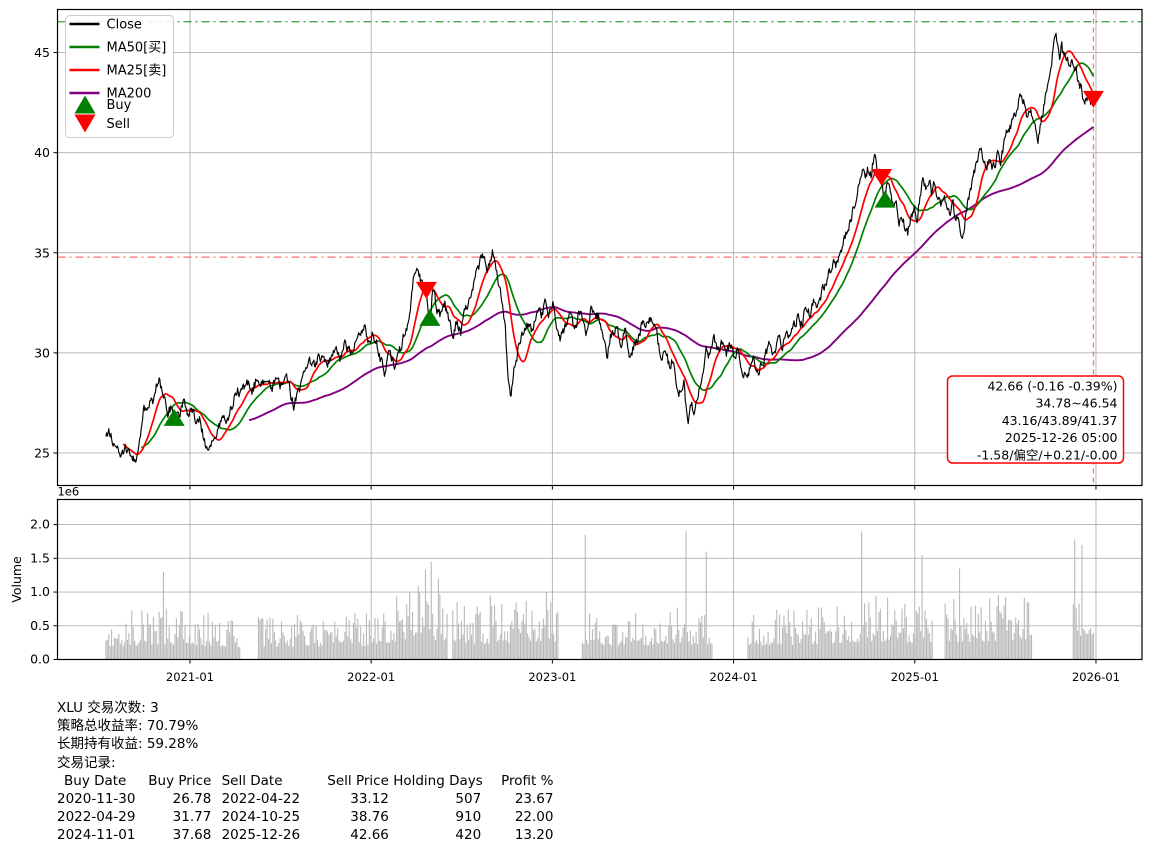  Describe the element at coordinates (86, 762) in the screenshot. I see `stat-records-label: 交易记录:` at that location.